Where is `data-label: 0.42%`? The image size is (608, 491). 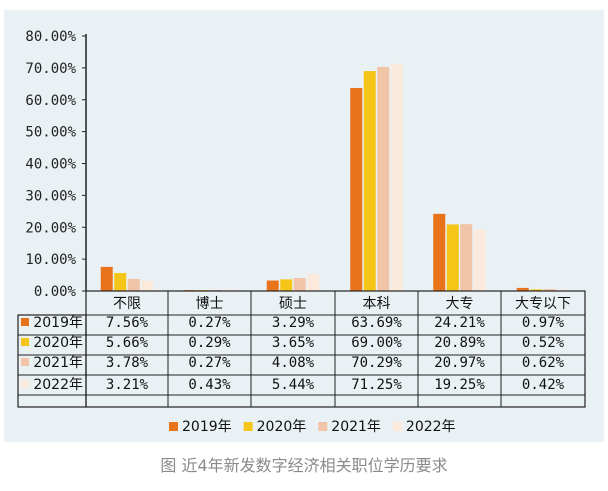 data-label: 0.42% is located at coordinates (543, 385).